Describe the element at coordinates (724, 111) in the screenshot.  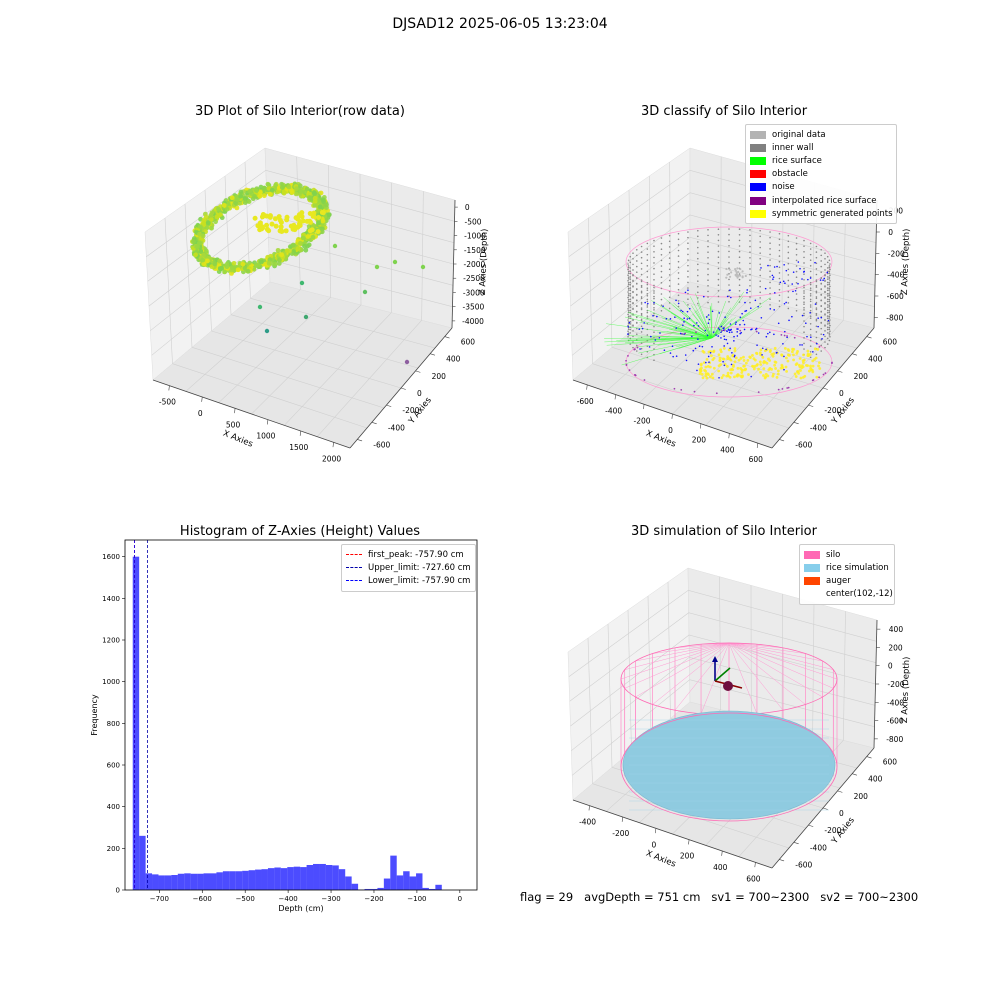
I see `classify-plot-title: 3D classify of Silo Interior` at that location.